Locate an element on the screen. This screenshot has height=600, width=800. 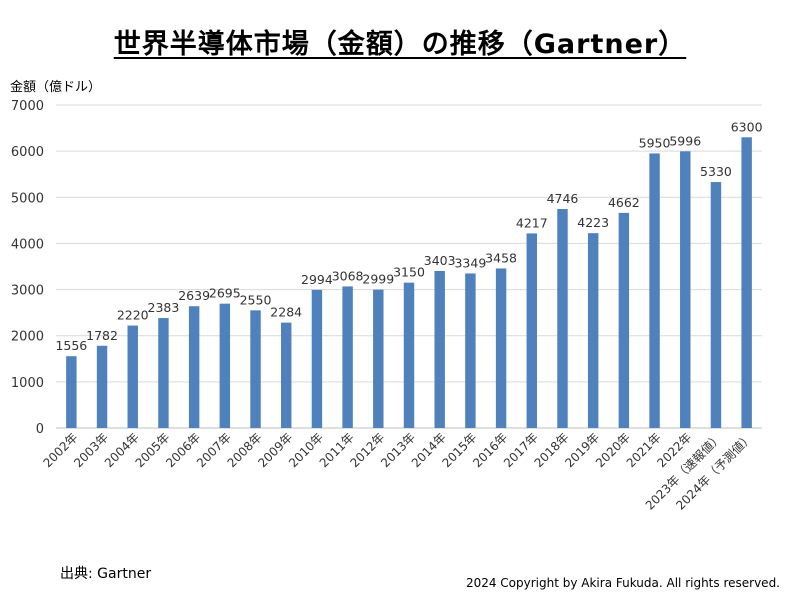
data-label: 2999 is located at coordinates (378, 279).